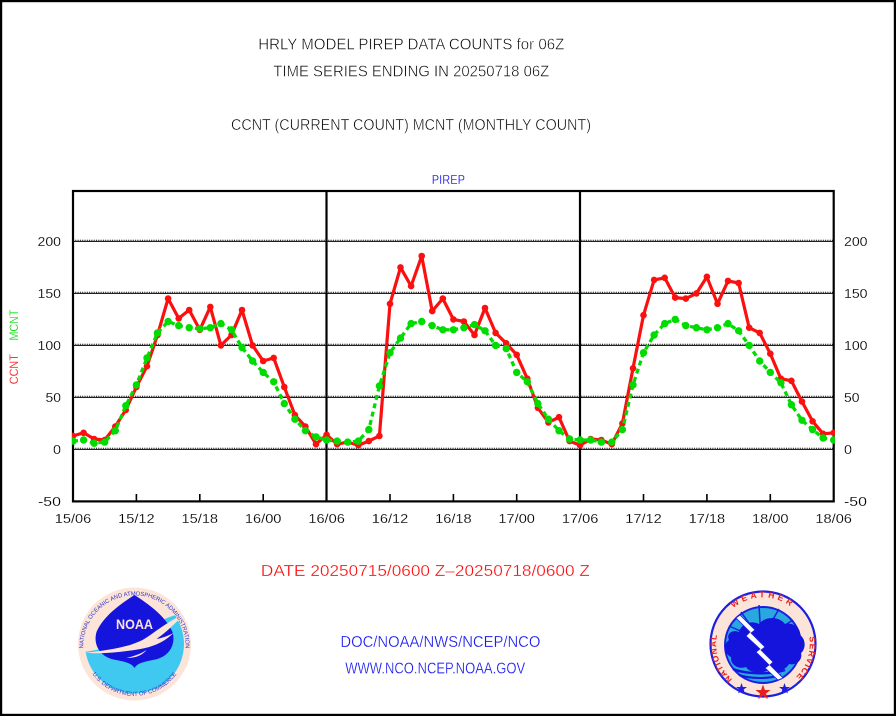 The width and height of the screenshot is (896, 721). Describe the element at coordinates (390, 518) in the screenshot. I see `svg-text: 16/12` at that location.